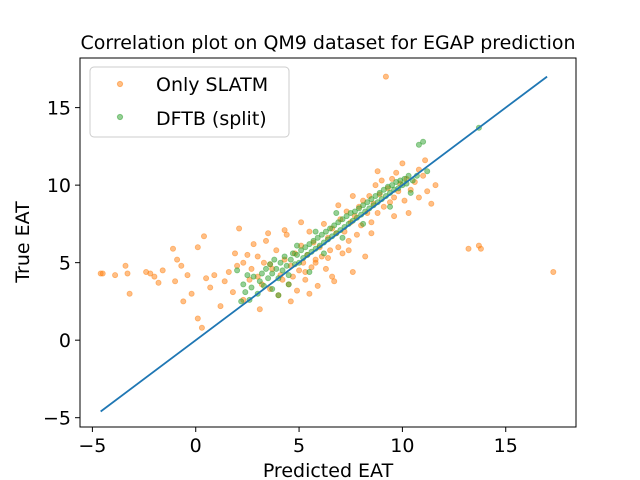 This screenshot has width=640, height=480. What do you see at coordinates (212, 85) in the screenshot?
I see `legend-label-only-slatm: Only SLATM` at bounding box center [212, 85].